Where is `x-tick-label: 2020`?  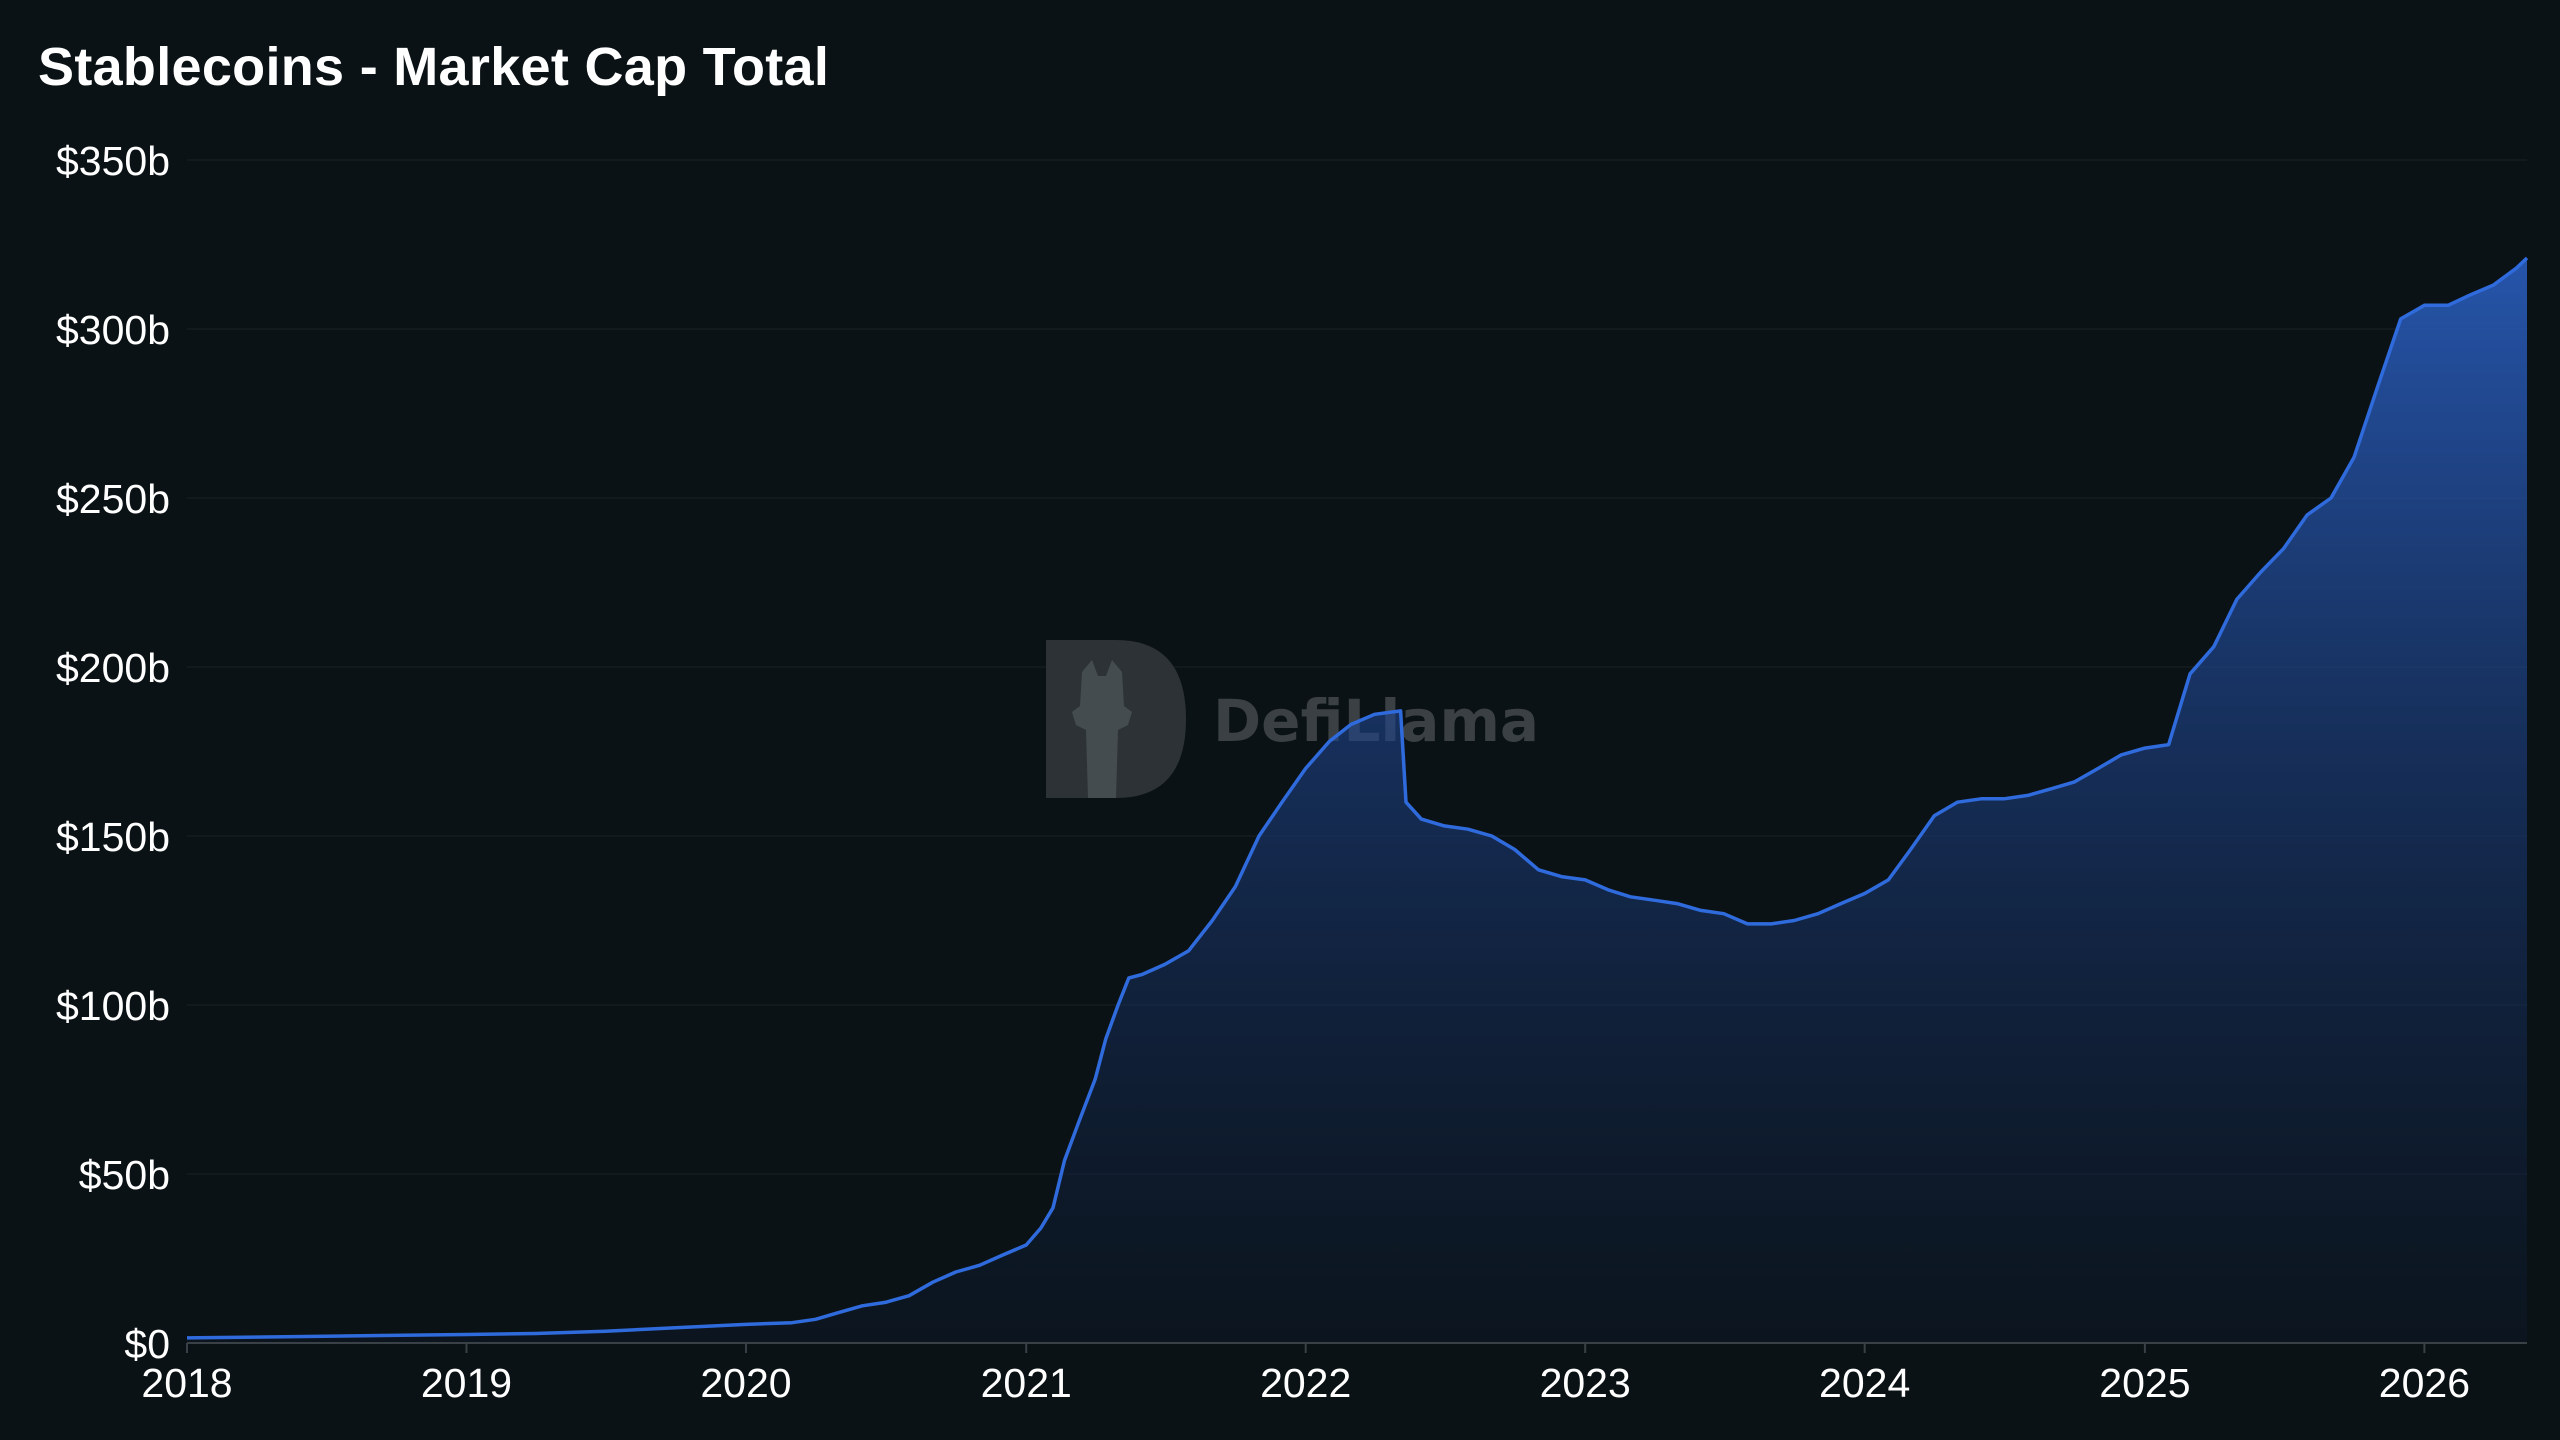 x-tick-label: 2020 is located at coordinates (745, 1383).